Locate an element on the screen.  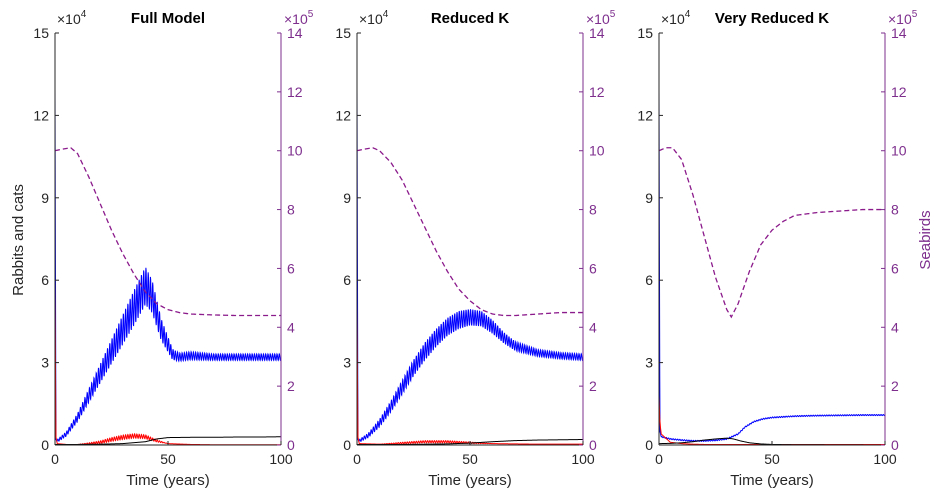
panel-title: Very Reduced K is located at coordinates (772, 18).